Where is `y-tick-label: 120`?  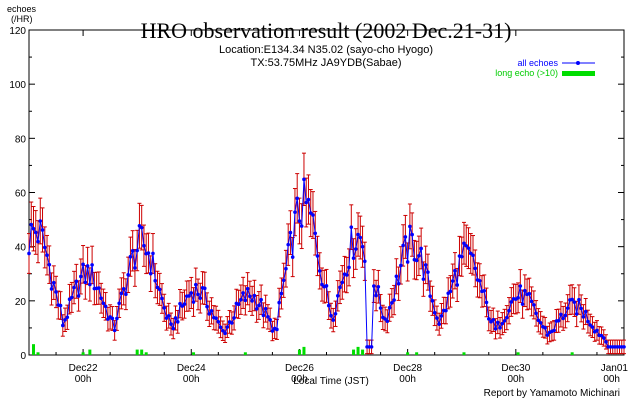
y-tick-label: 120 is located at coordinates (17, 31).